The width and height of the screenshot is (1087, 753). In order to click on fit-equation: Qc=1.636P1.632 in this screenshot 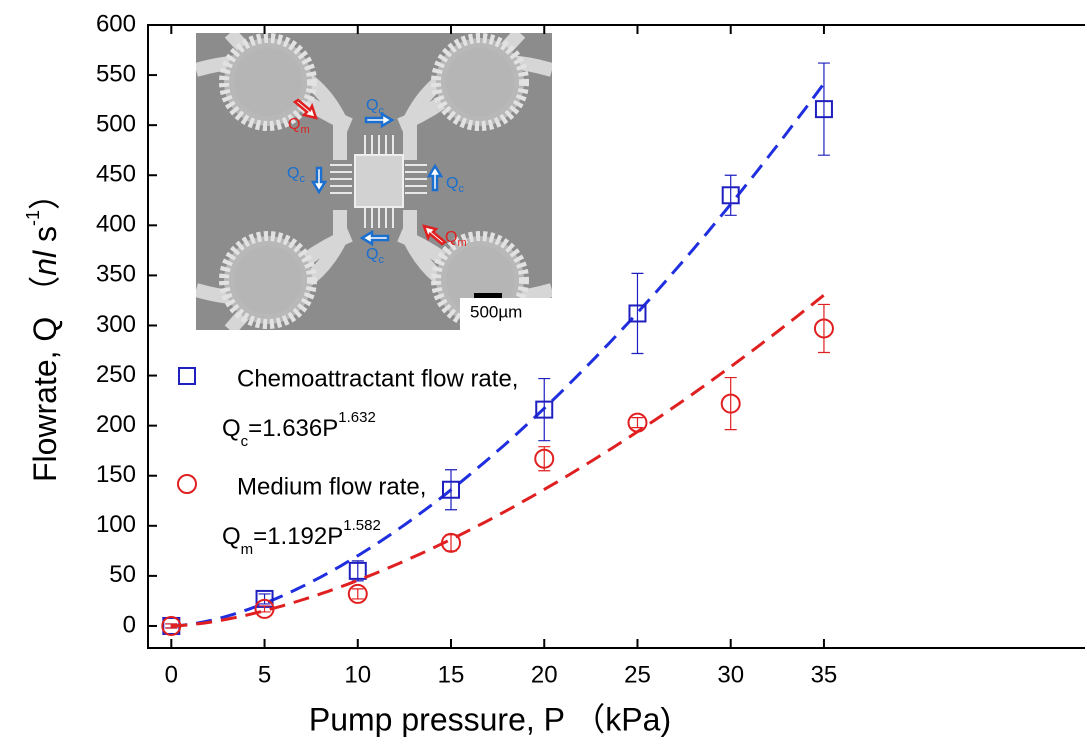, I will do `click(299, 429)`.